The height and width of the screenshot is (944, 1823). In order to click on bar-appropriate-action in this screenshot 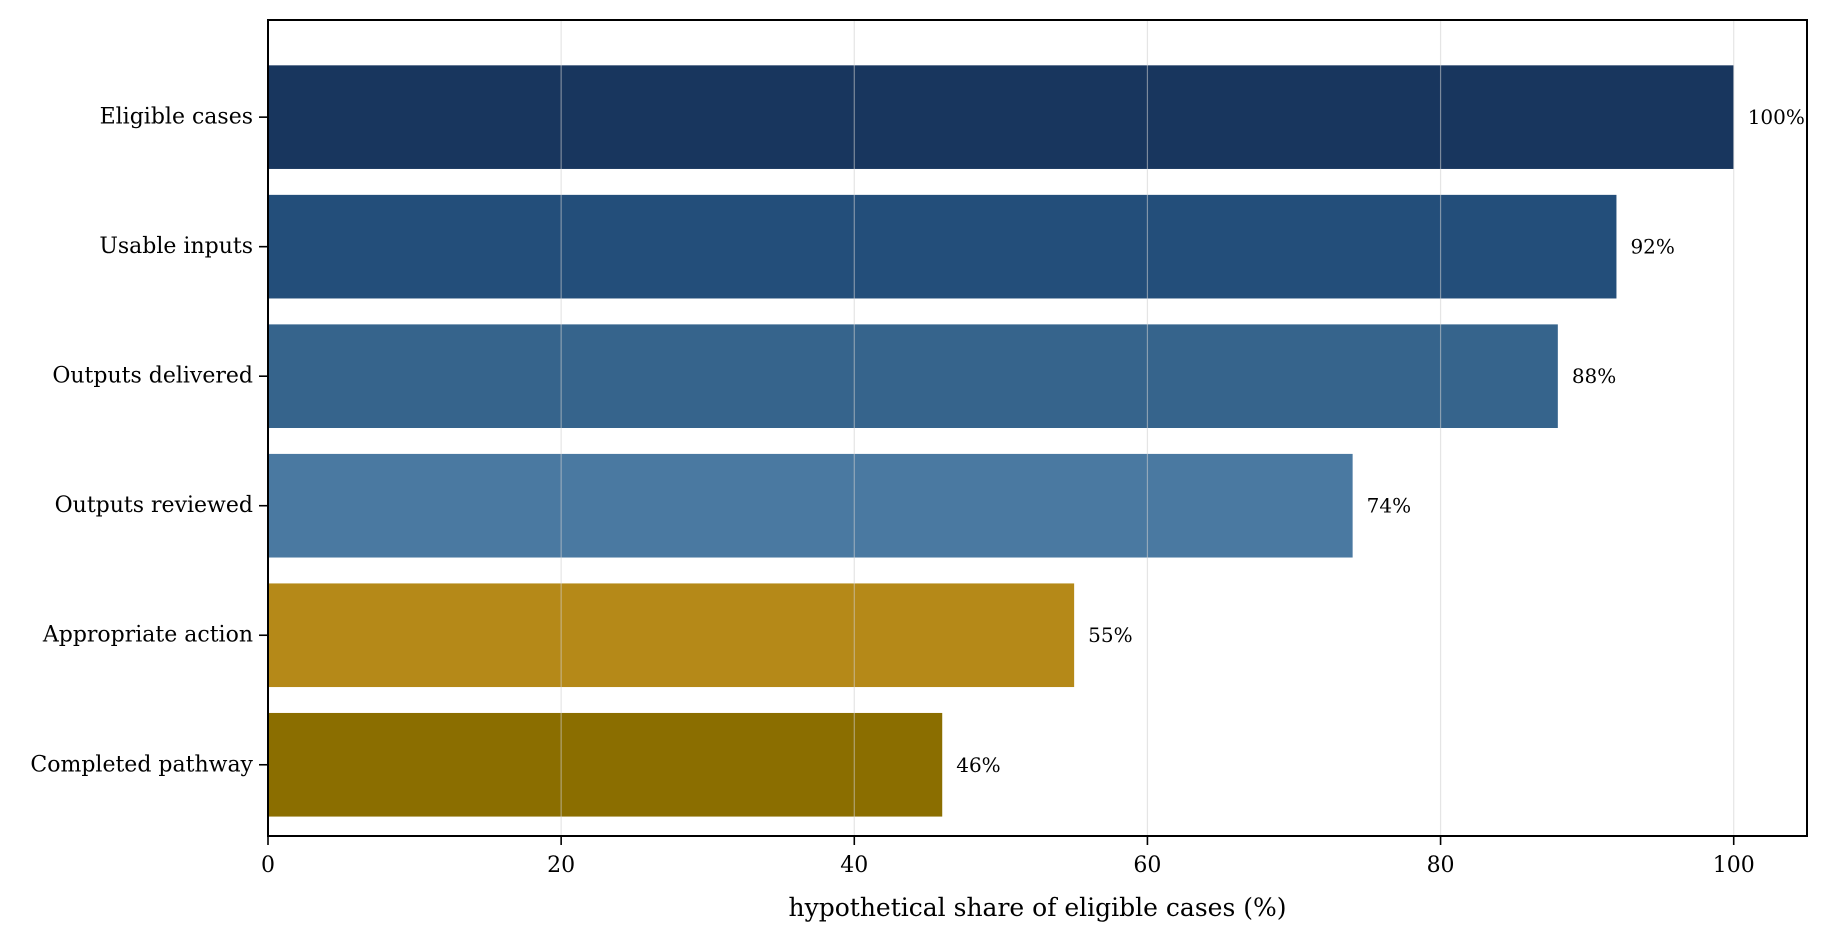, I will do `click(671, 635)`.